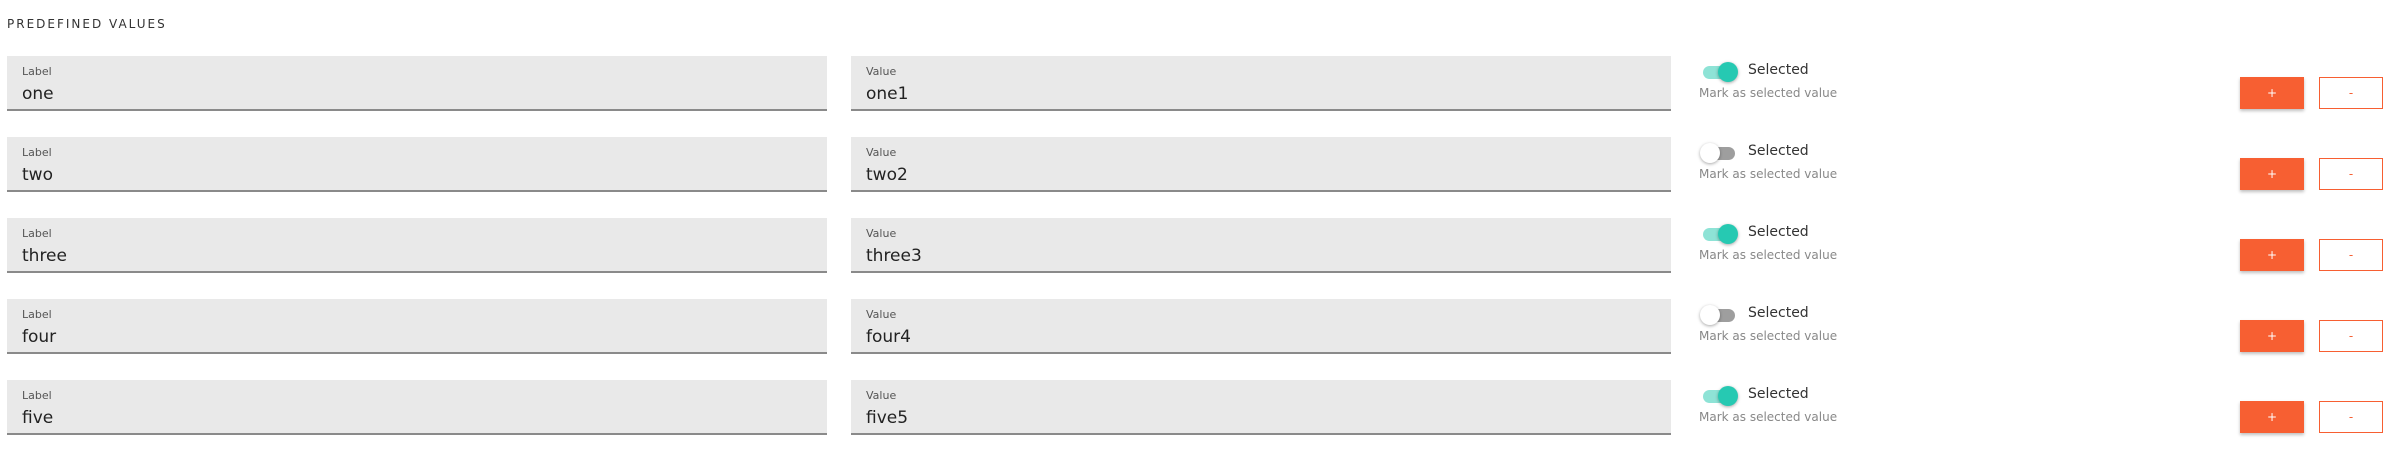 Image resolution: width=2396 pixels, height=450 pixels. What do you see at coordinates (1261, 326) in the screenshot?
I see `value-field: Value four4` at bounding box center [1261, 326].